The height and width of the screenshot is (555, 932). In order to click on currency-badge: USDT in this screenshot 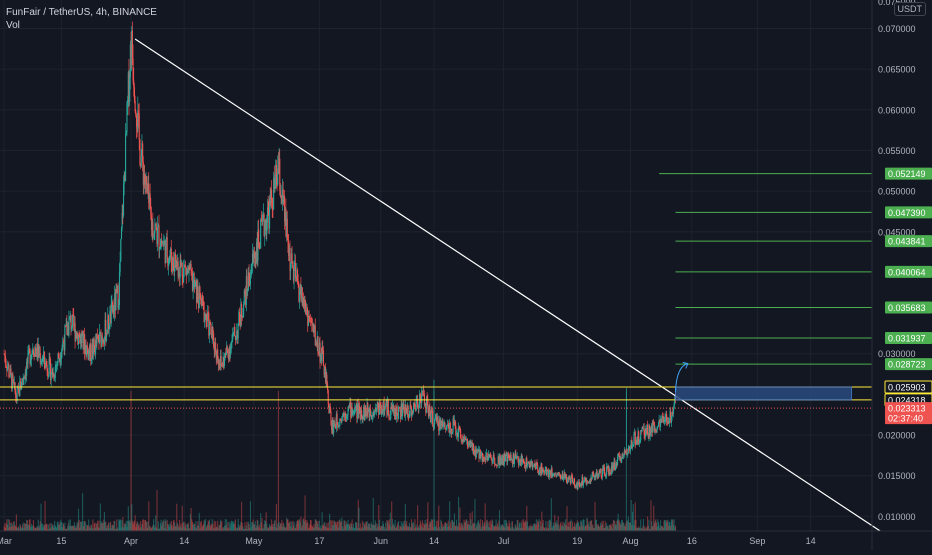, I will do `click(909, 9)`.